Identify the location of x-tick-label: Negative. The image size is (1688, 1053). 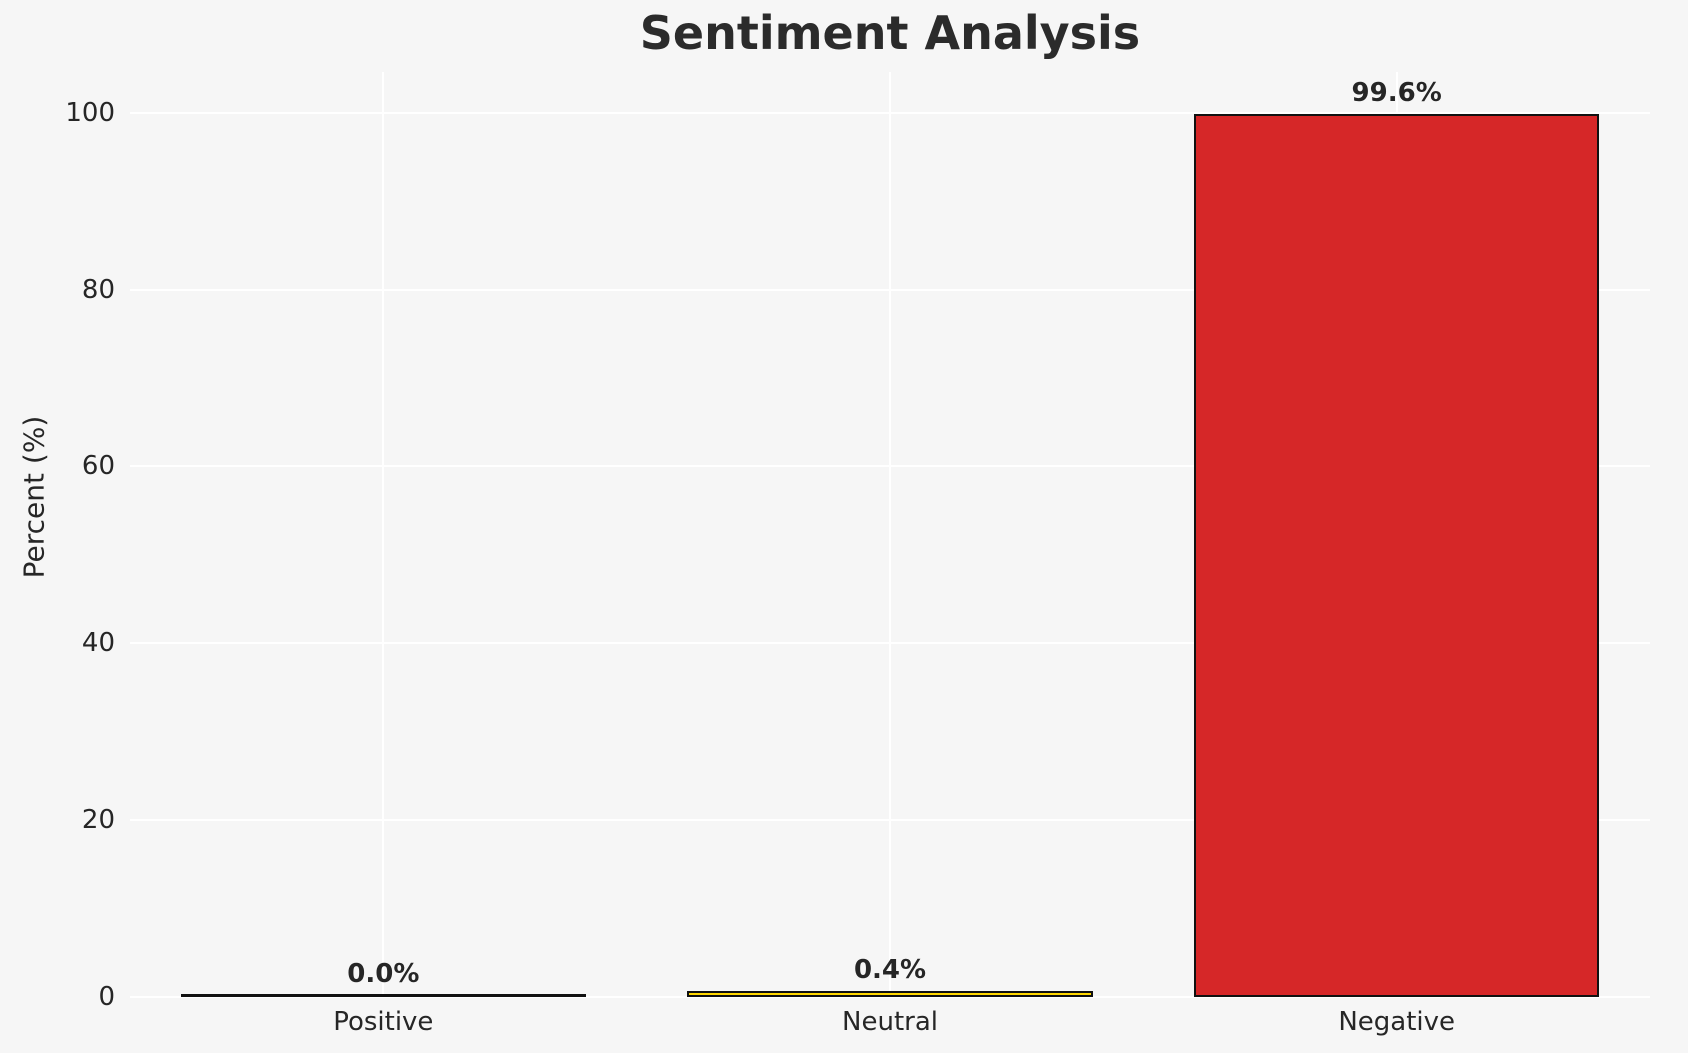
(1396, 1022).